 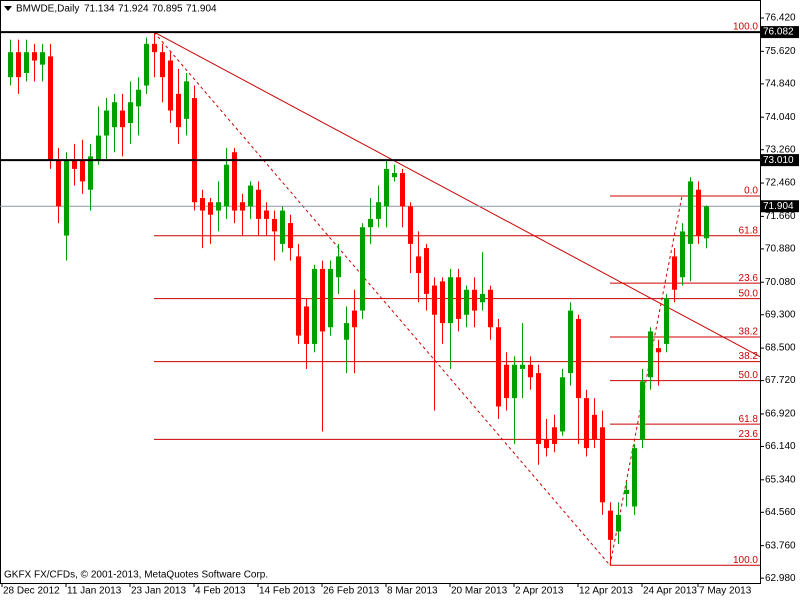 I want to click on y-tick-label: 74.040, so click(x=780, y=117).